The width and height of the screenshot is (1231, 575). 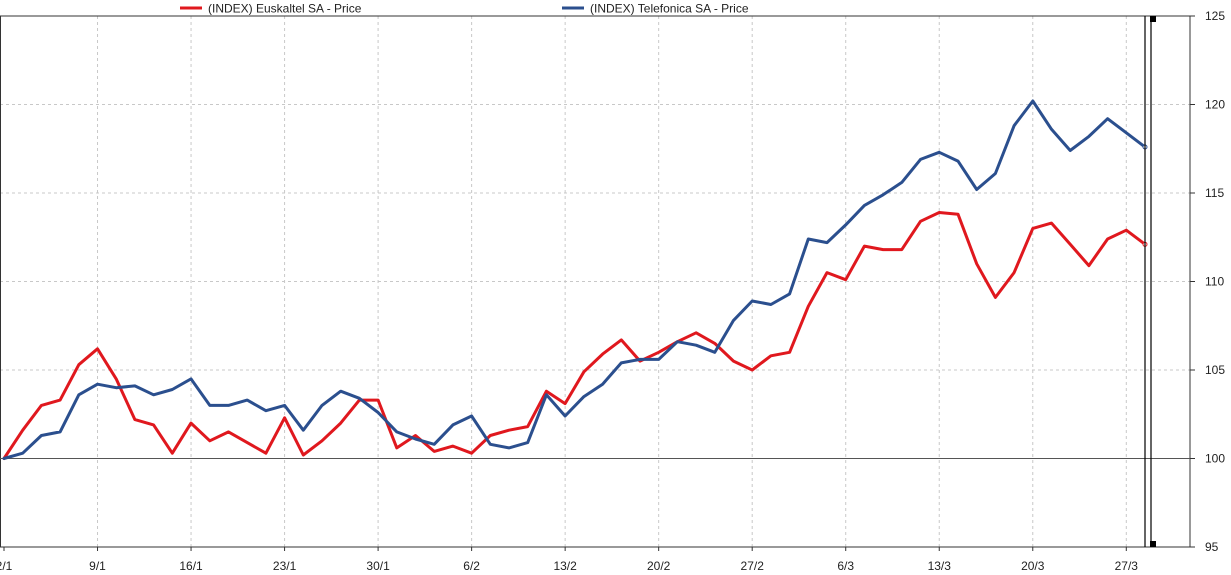 I want to click on x-tick-label: 30/1, so click(x=378, y=566).